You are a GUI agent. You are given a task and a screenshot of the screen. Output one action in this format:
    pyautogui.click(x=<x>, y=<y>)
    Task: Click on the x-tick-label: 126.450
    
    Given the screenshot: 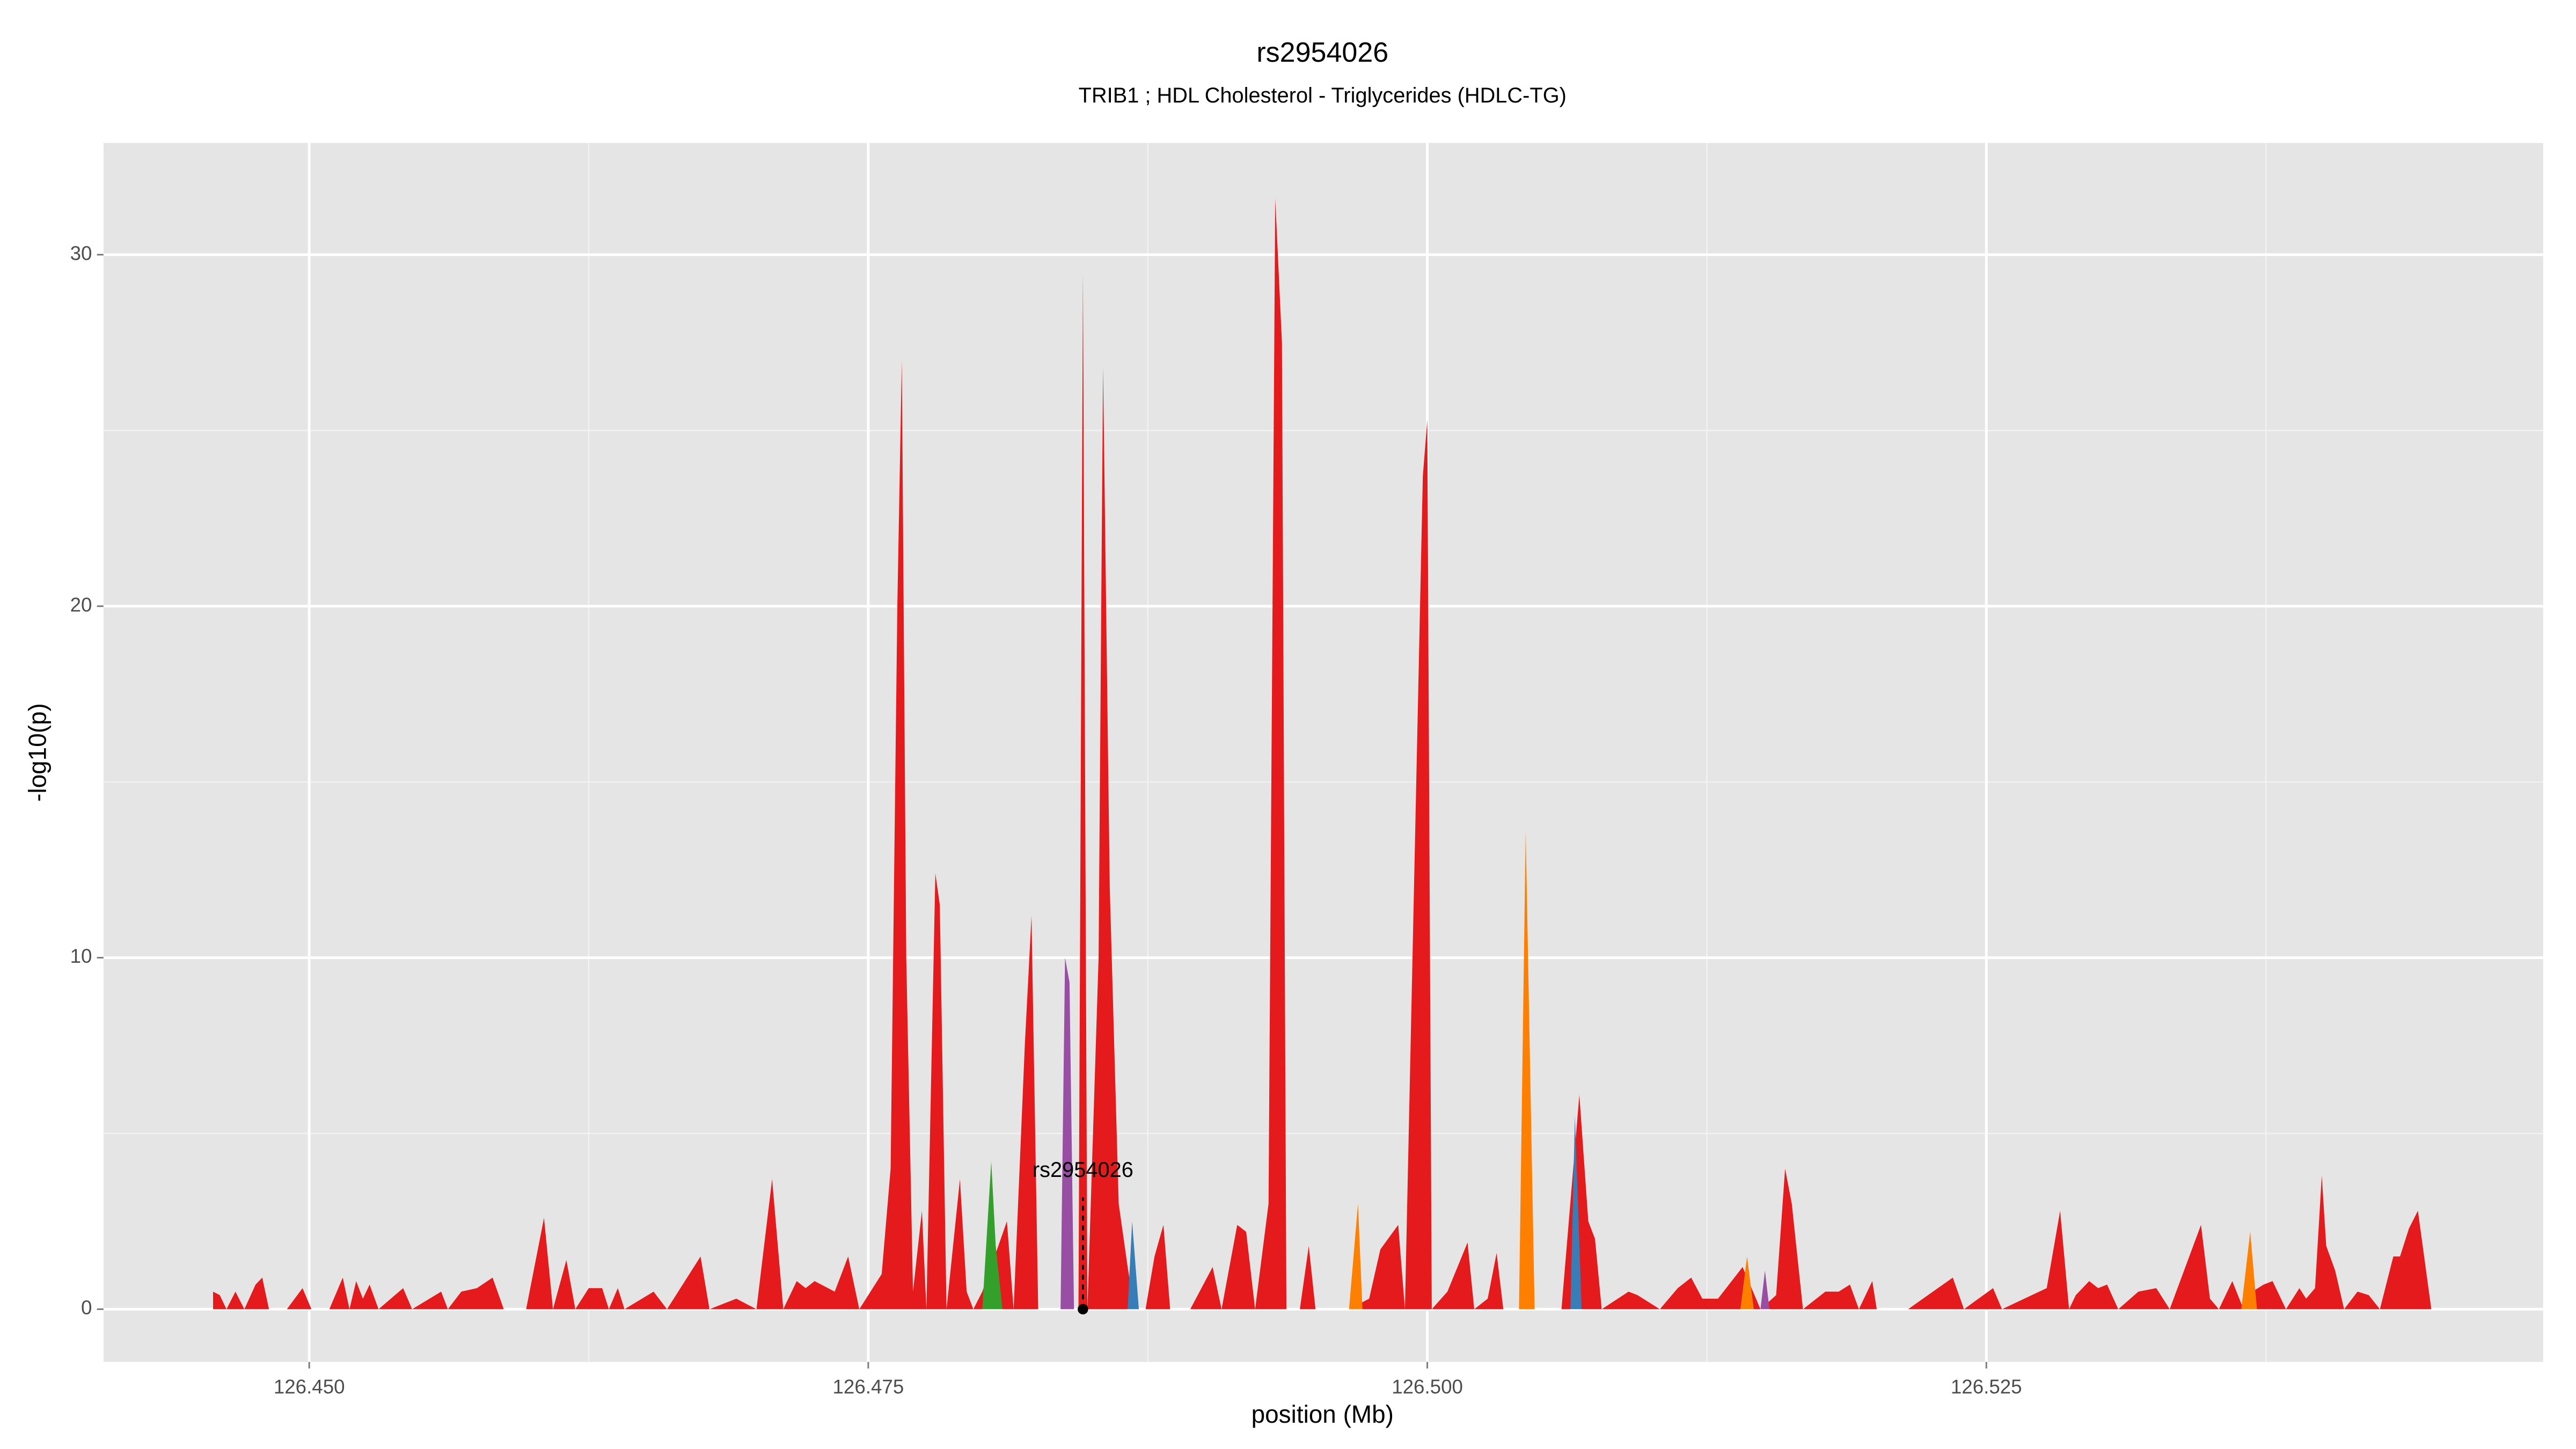 What is the action you would take?
    pyautogui.click(x=309, y=1386)
    